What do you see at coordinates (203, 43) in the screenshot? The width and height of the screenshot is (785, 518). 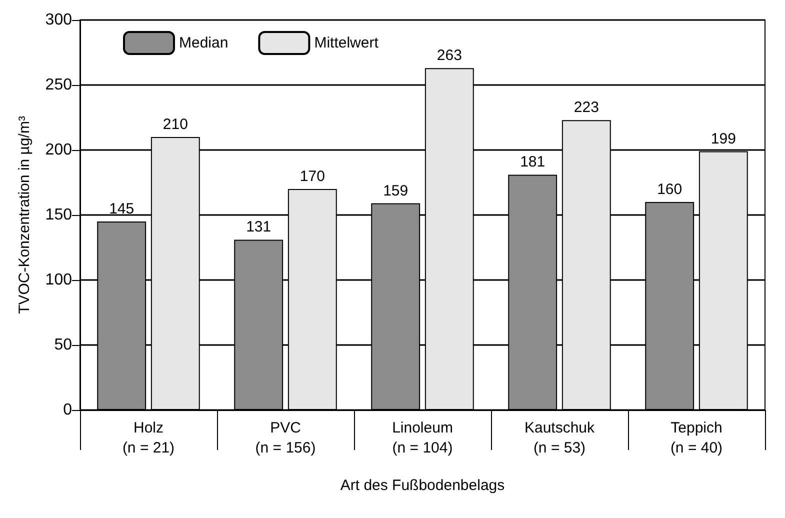 I see `legend-label: Median` at bounding box center [203, 43].